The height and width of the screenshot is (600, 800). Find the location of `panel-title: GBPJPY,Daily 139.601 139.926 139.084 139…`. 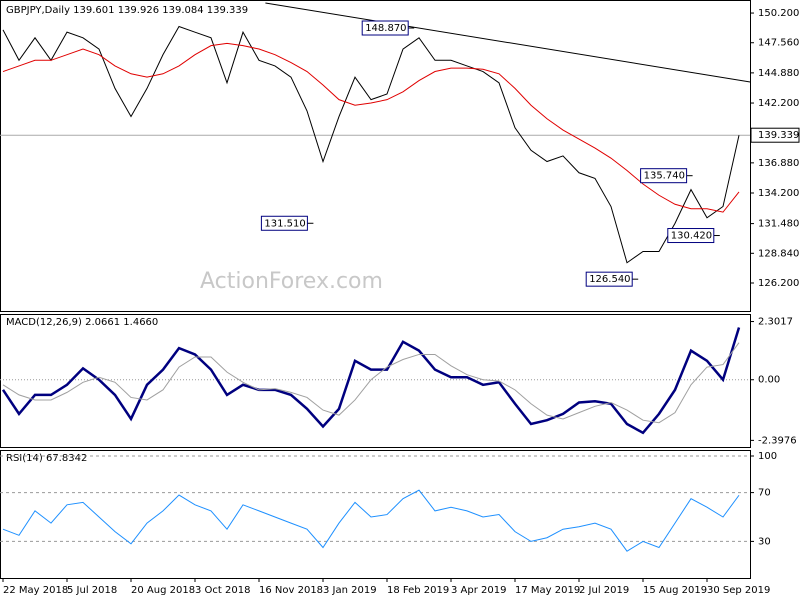

panel-title: GBPJPY,Daily 139.601 139.926 139.084 139… is located at coordinates (127, 10).